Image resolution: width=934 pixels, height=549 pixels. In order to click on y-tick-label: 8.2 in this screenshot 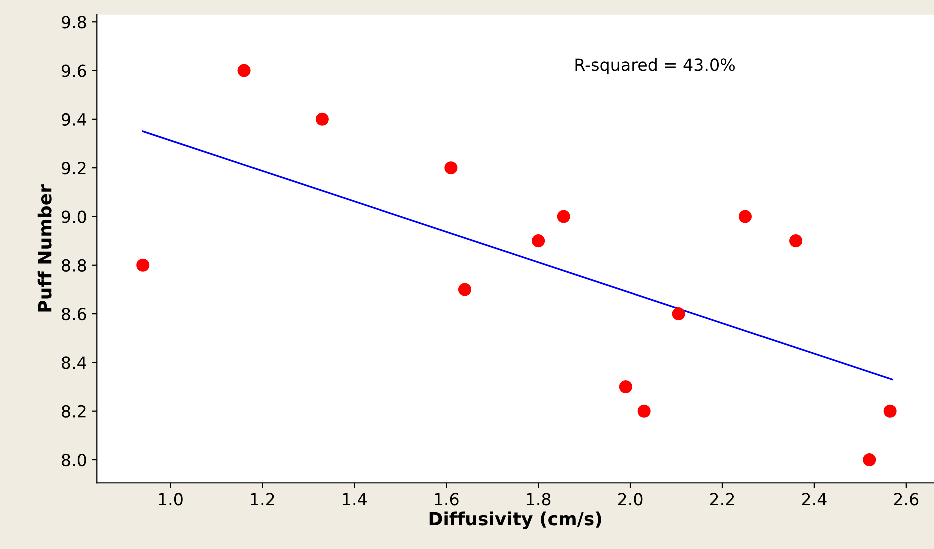, I will do `click(74, 411)`.